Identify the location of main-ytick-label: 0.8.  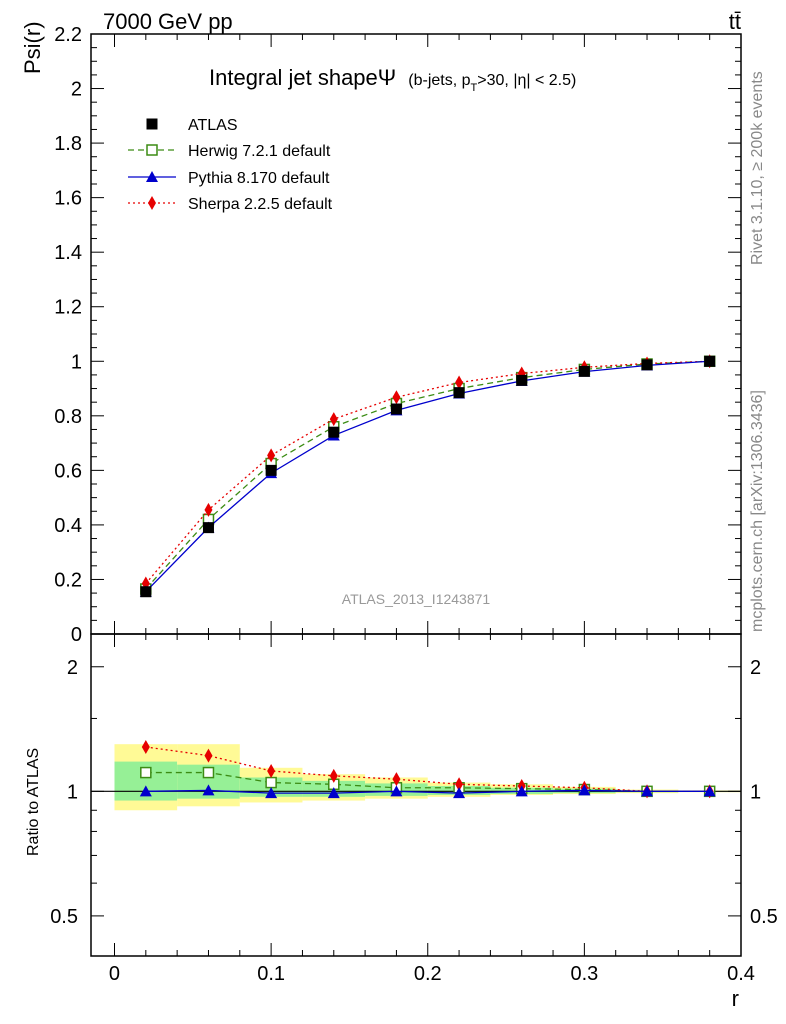
(68, 417).